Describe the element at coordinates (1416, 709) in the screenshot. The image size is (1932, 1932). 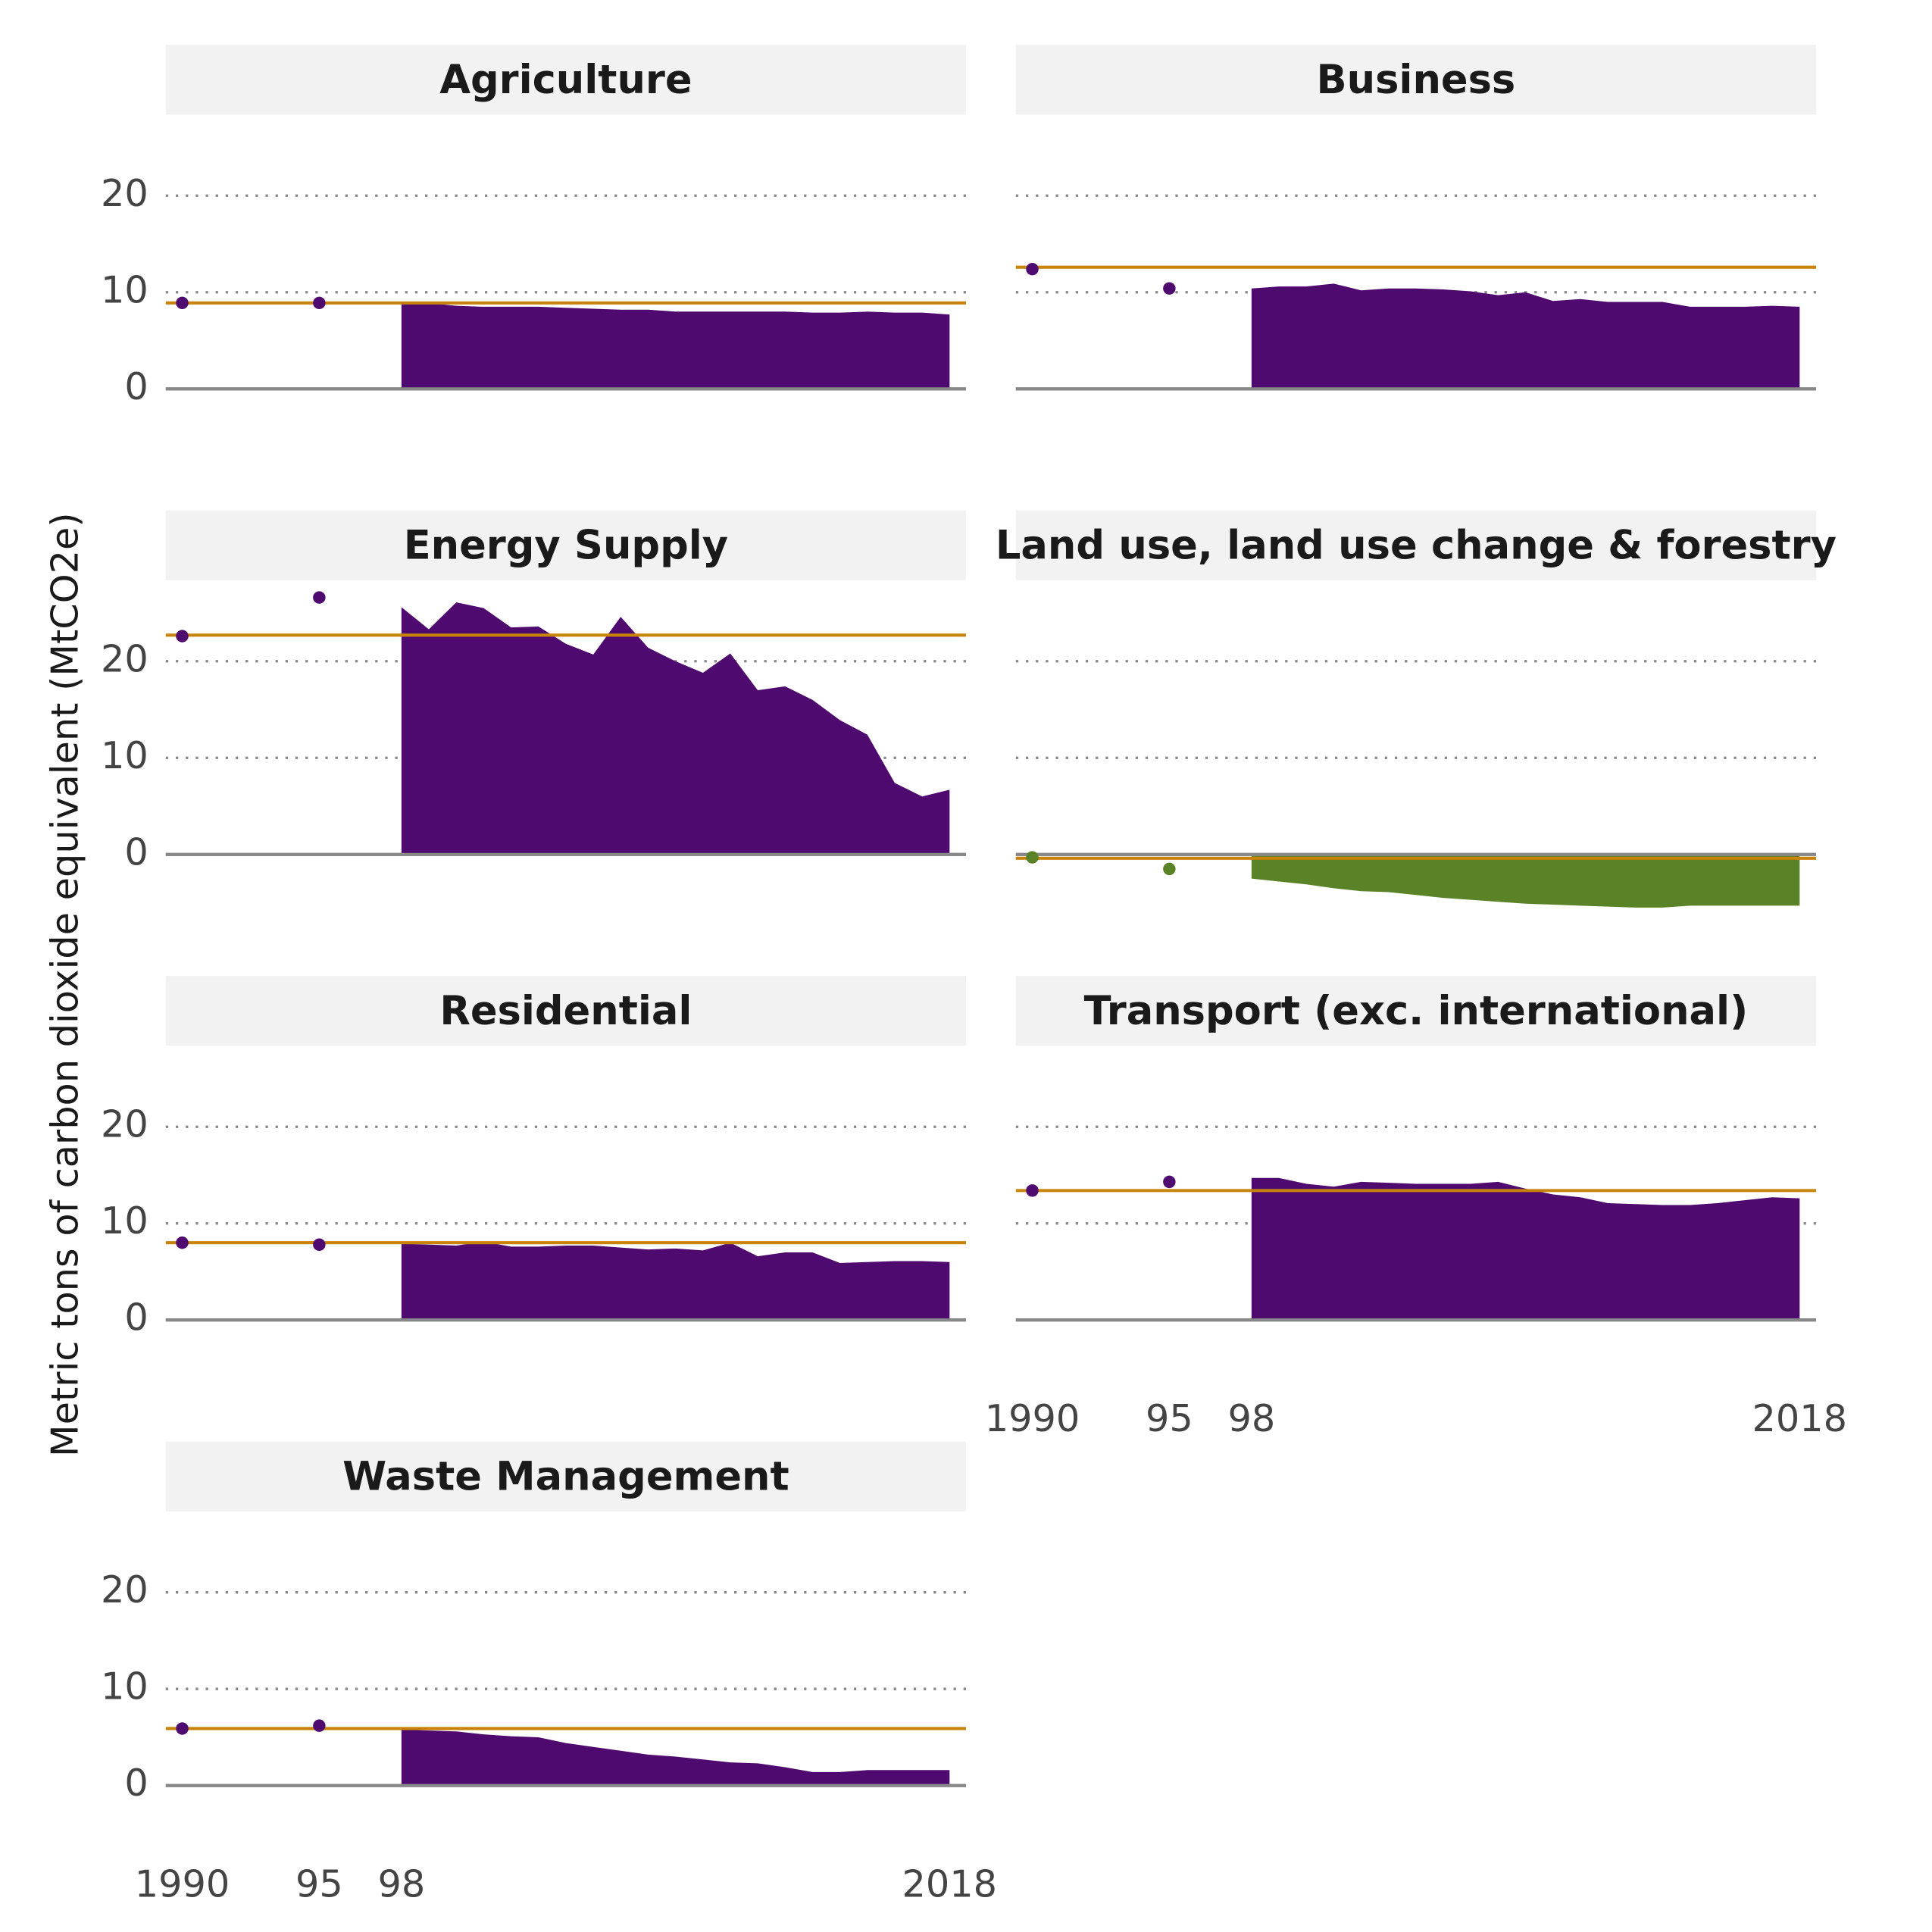
I see `panel: Land use, land use change & forestry` at that location.